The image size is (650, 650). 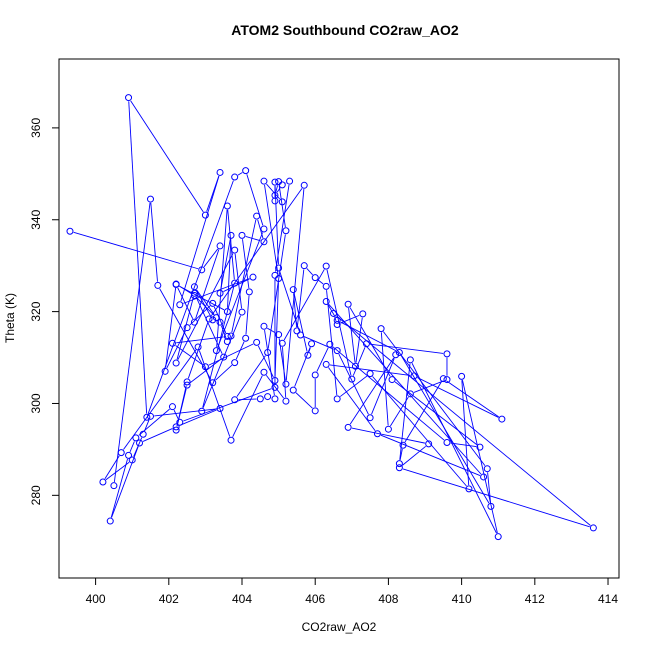 What do you see at coordinates (36, 495) in the screenshot?
I see `y-tick-label: 280` at bounding box center [36, 495].